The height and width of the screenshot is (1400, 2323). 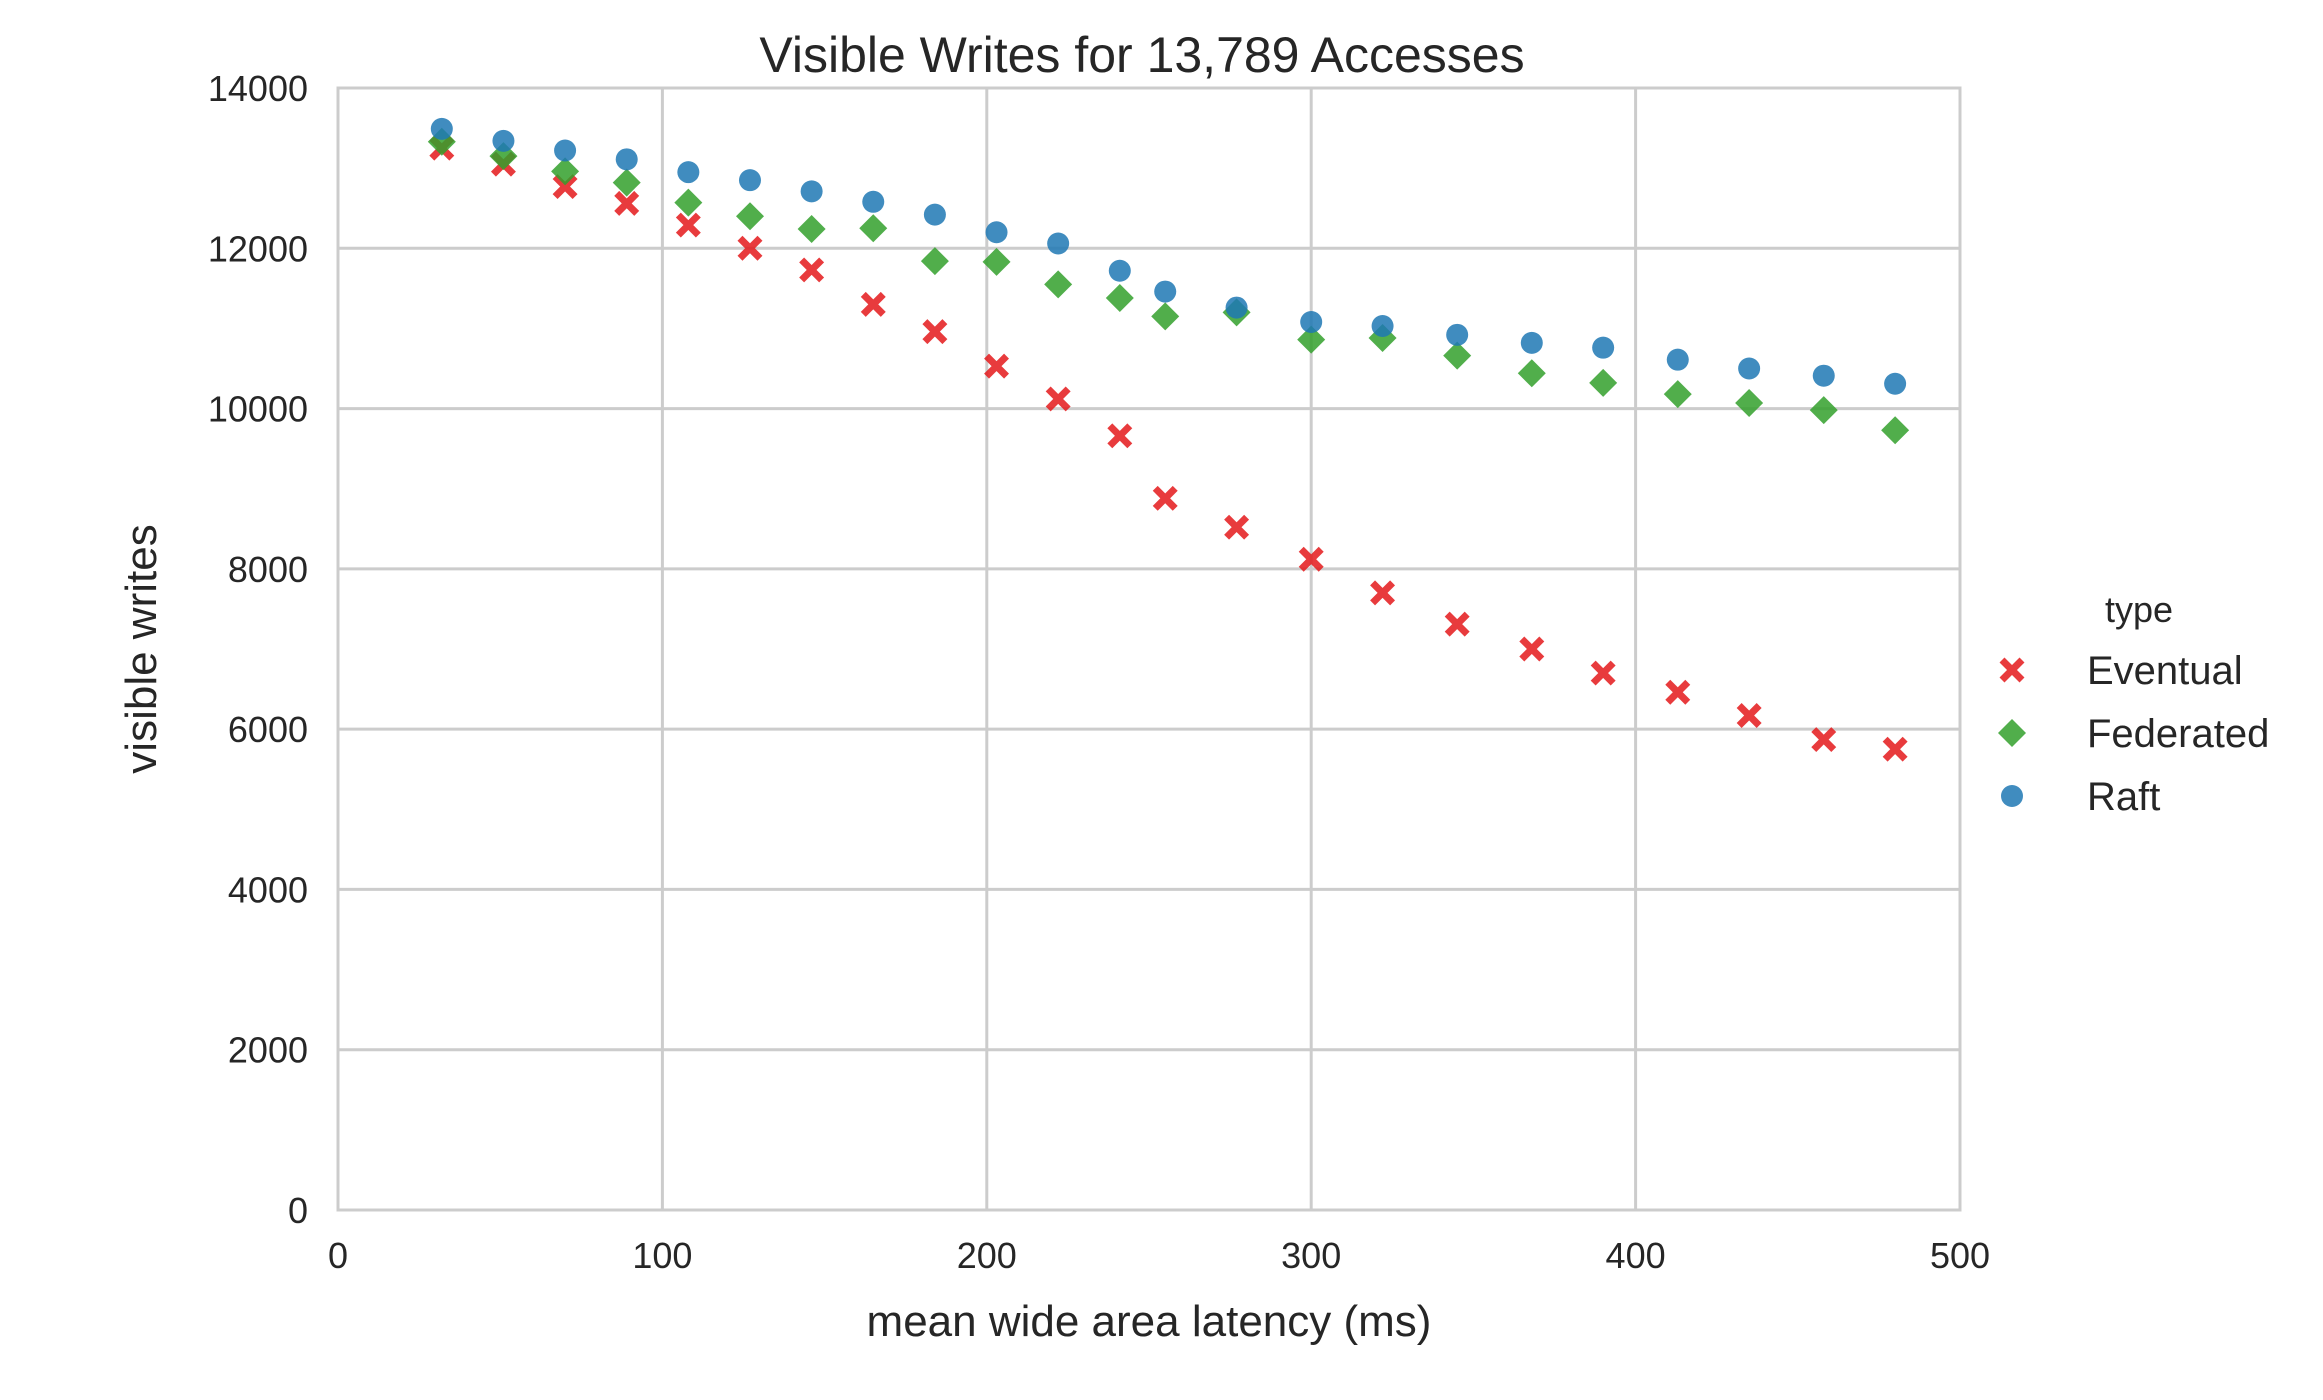 I want to click on y-tick-label: 0, so click(x=298, y=1210).